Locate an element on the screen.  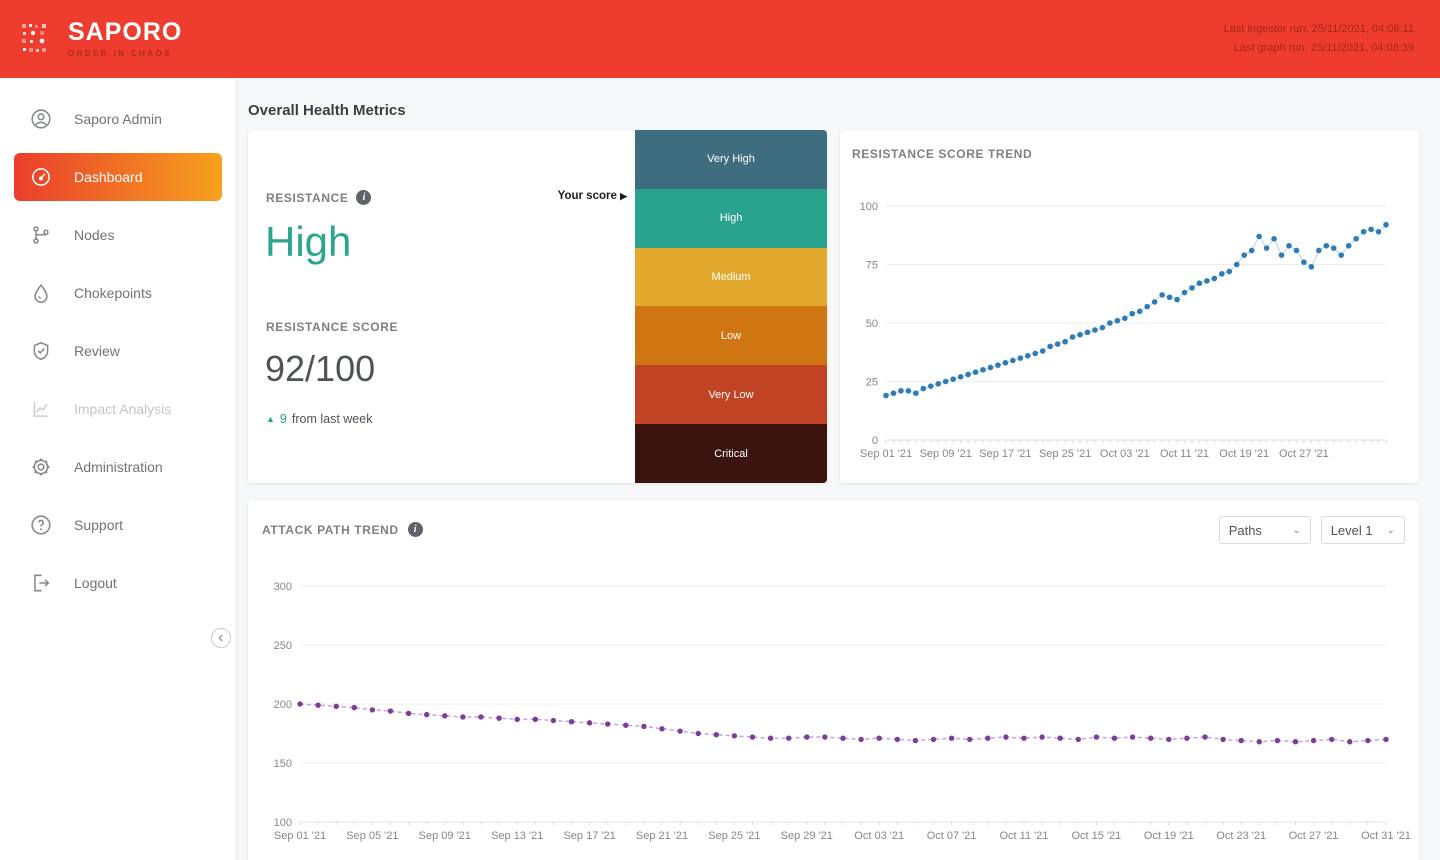
svg-text: 200 is located at coordinates (283, 705).